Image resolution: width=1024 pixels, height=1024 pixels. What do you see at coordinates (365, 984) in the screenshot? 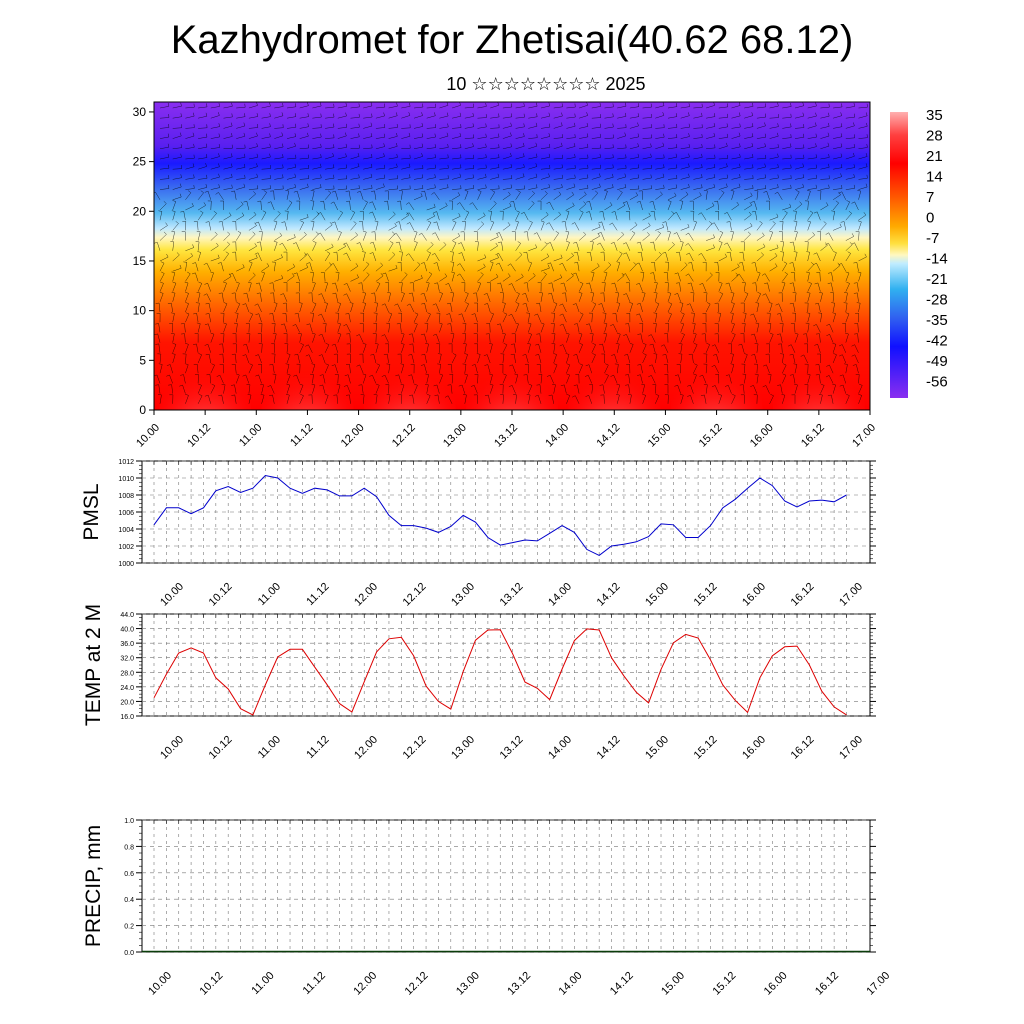
I see `x-tick-label: 12.00` at bounding box center [365, 984].